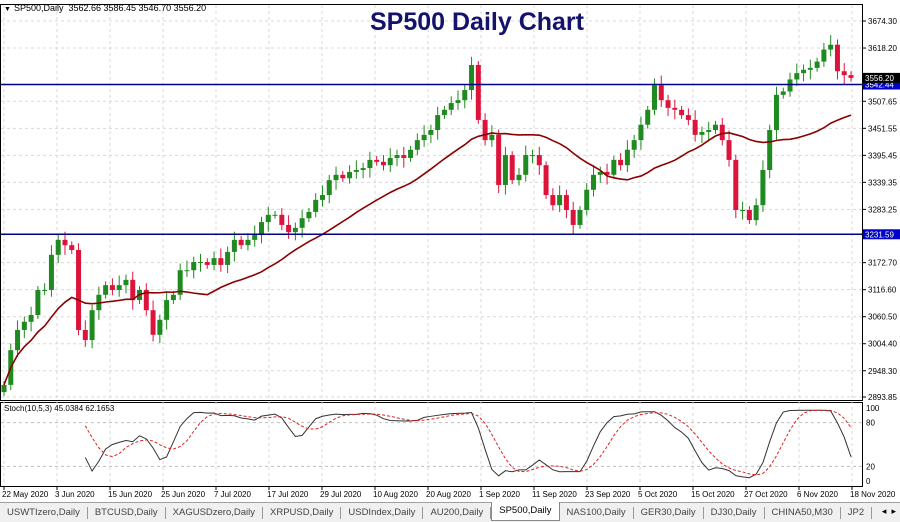 This screenshot has width=900, height=522. What do you see at coordinates (448, 494) in the screenshot?
I see `x-tick-label: 20 Aug 2020` at bounding box center [448, 494].